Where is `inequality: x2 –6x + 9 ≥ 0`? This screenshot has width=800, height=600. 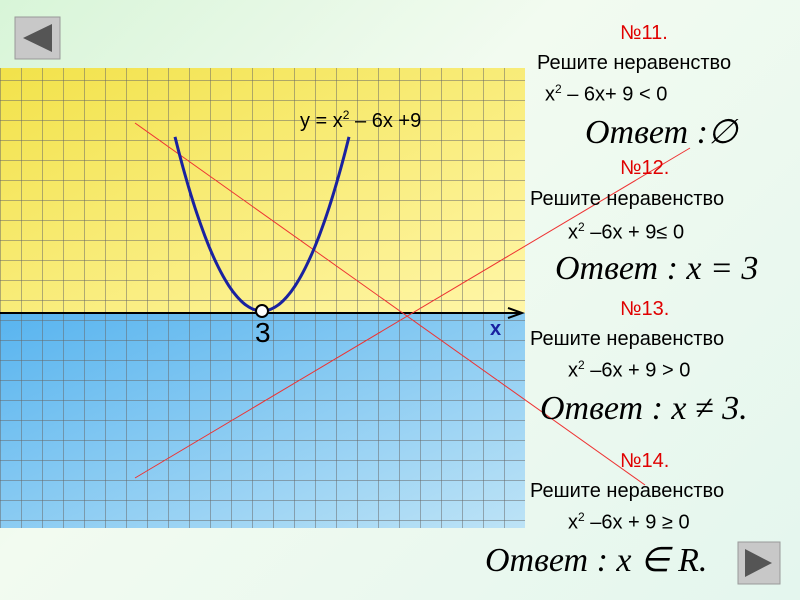
inequality: x2 –6x + 9 ≥ 0 is located at coordinates (629, 522).